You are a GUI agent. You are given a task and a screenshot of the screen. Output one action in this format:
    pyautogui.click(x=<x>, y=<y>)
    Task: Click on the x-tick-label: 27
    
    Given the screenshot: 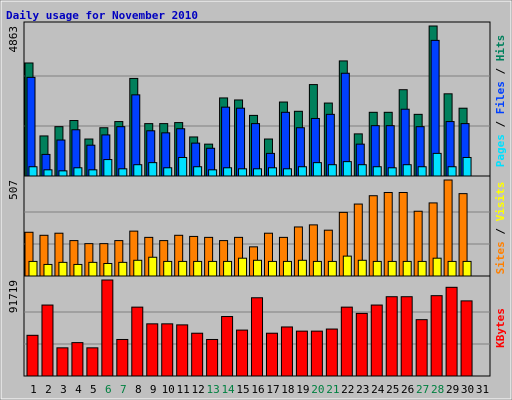 What is the action you would take?
    pyautogui.click(x=422, y=389)
    